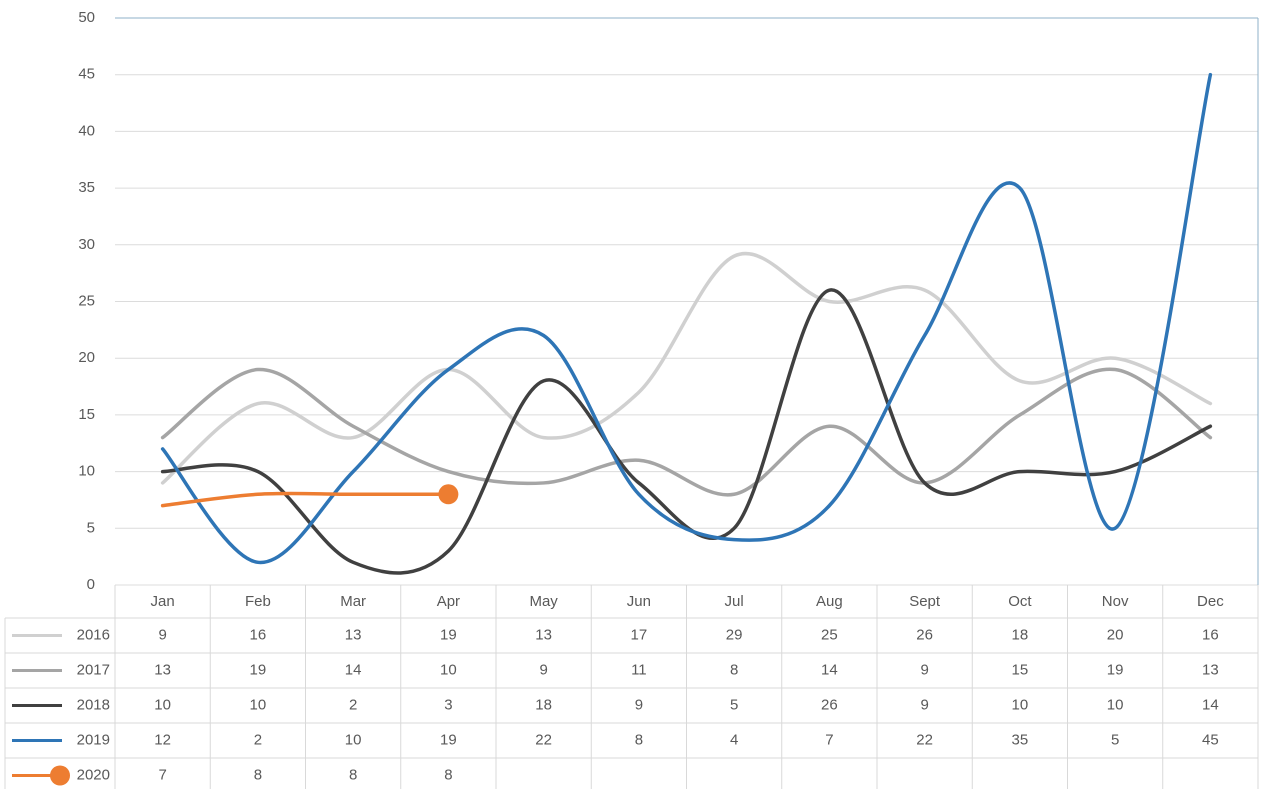  I want to click on table-value: 12, so click(162, 739).